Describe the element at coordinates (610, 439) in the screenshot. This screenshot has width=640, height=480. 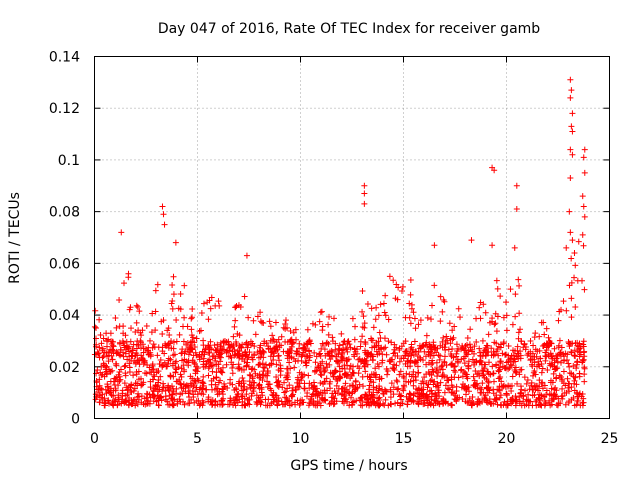
I see `x-tick-label: 25` at that location.